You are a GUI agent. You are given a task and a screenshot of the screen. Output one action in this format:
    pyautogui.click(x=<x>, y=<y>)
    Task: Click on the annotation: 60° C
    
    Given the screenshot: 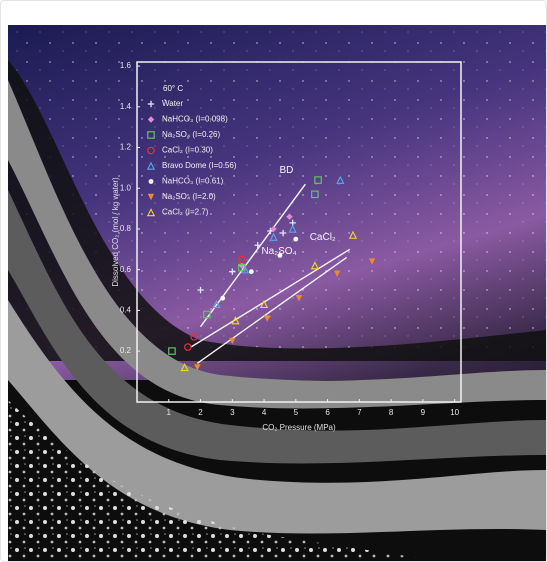 What is the action you would take?
    pyautogui.click(x=173, y=88)
    